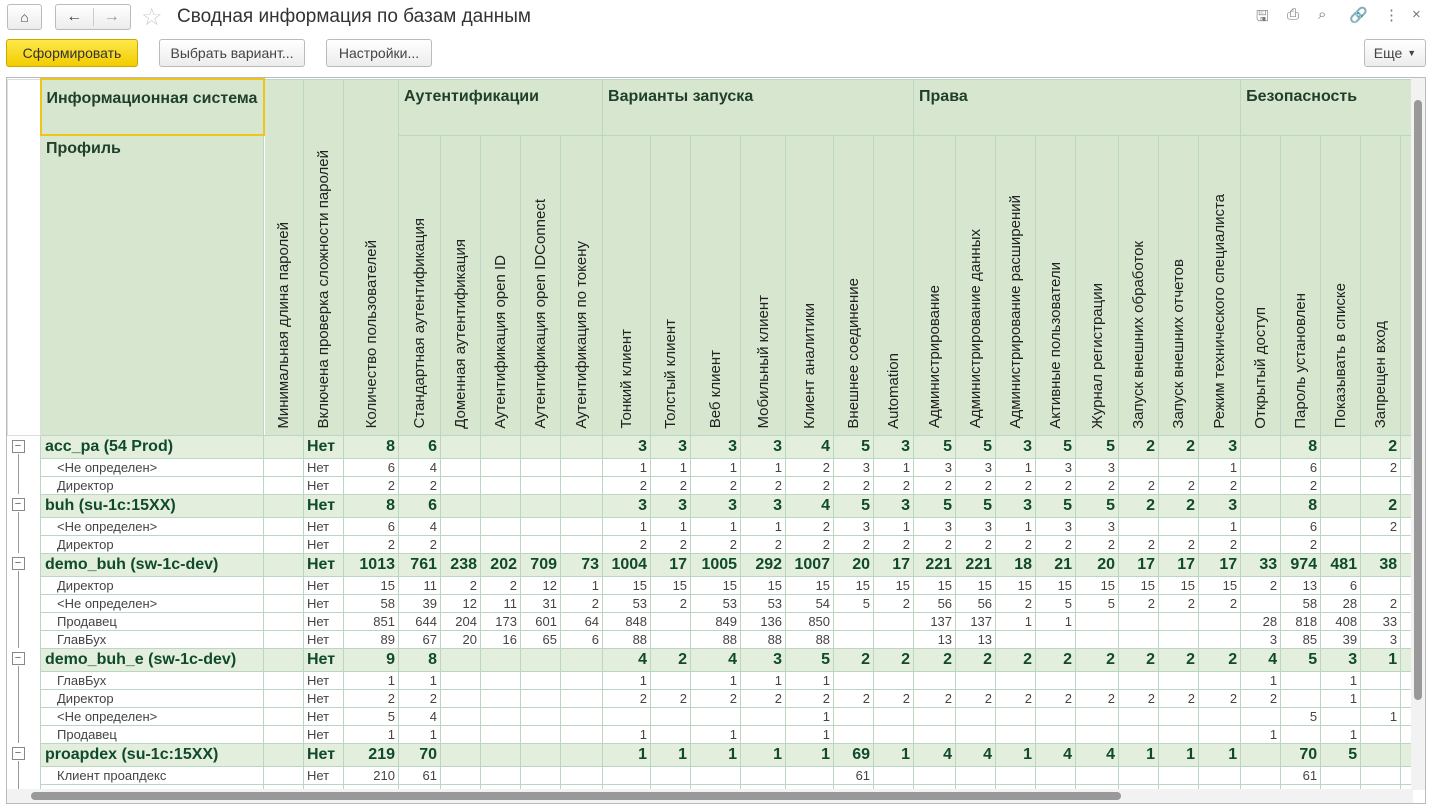  I want to click on column-header: Внешнее соединение, so click(854, 285).